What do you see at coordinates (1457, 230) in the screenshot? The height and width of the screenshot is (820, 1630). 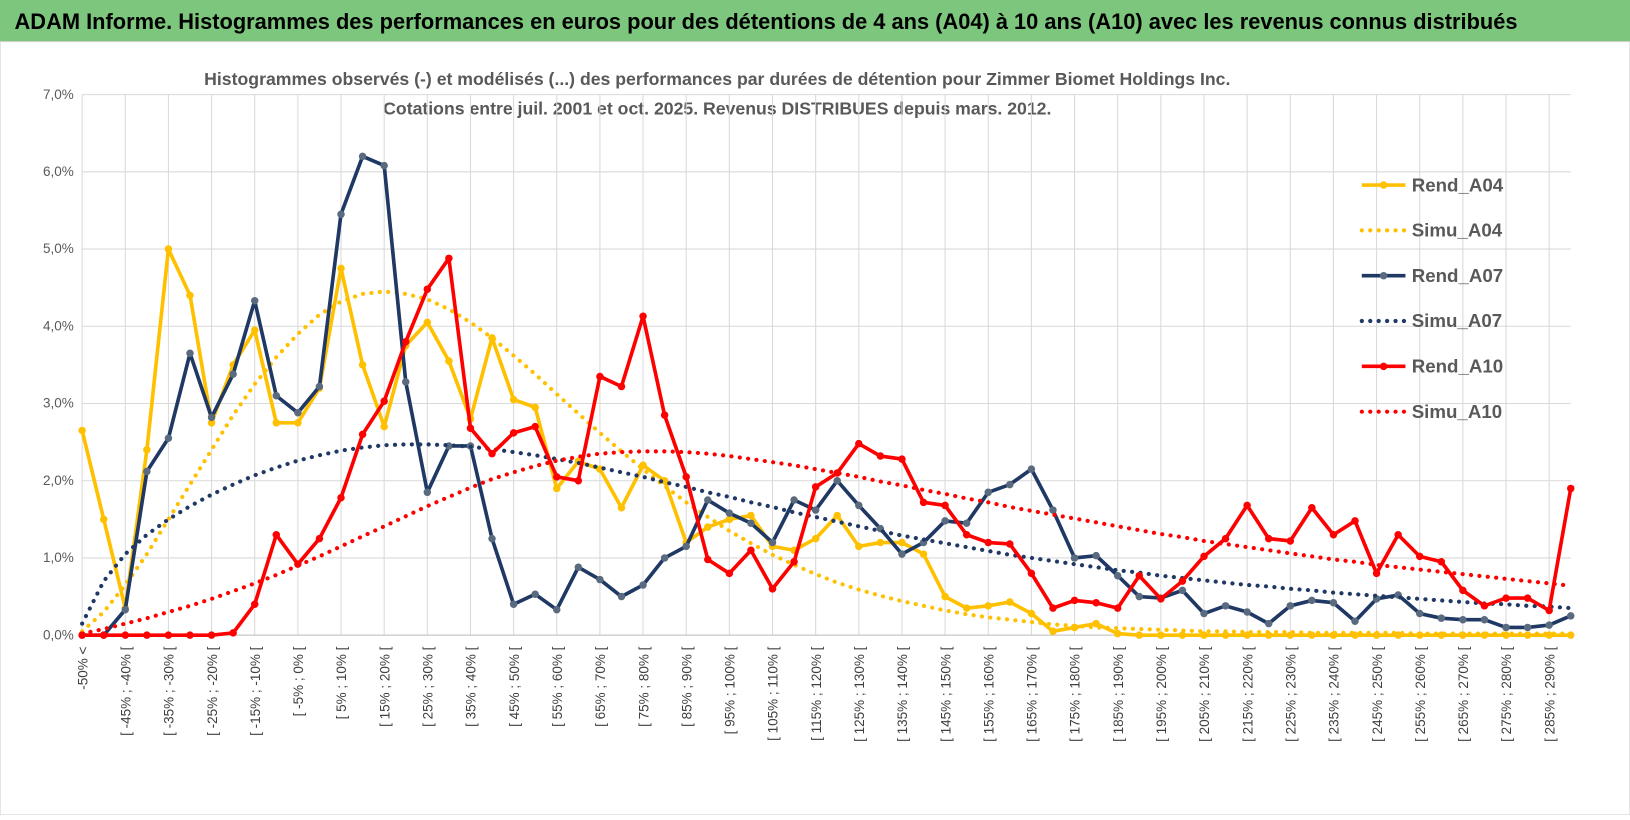 I see `legend-label: Simu_A04` at bounding box center [1457, 230].